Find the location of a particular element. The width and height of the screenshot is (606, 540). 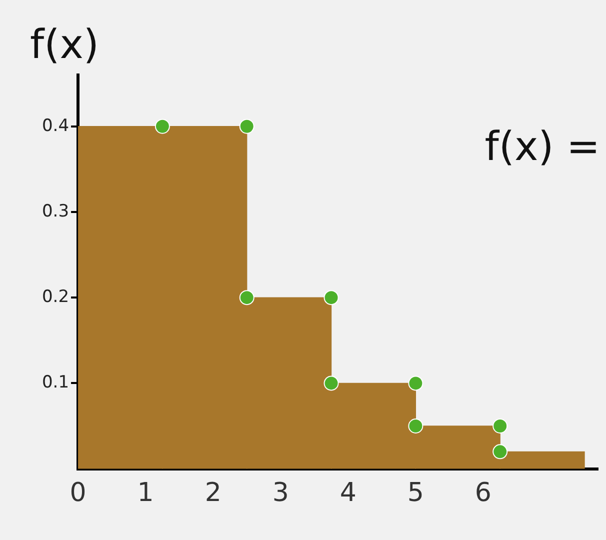

y-tick-label: 0.1 is located at coordinates (56, 382).